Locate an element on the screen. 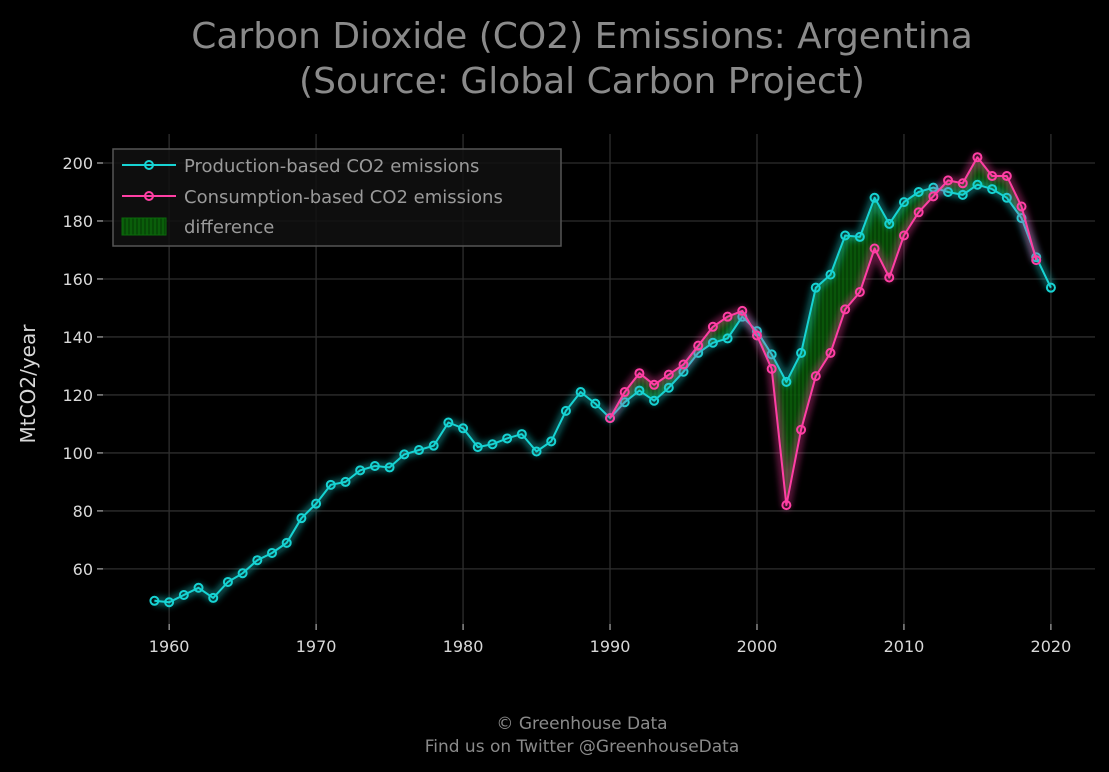  legend-production-marker is located at coordinates (149, 165).